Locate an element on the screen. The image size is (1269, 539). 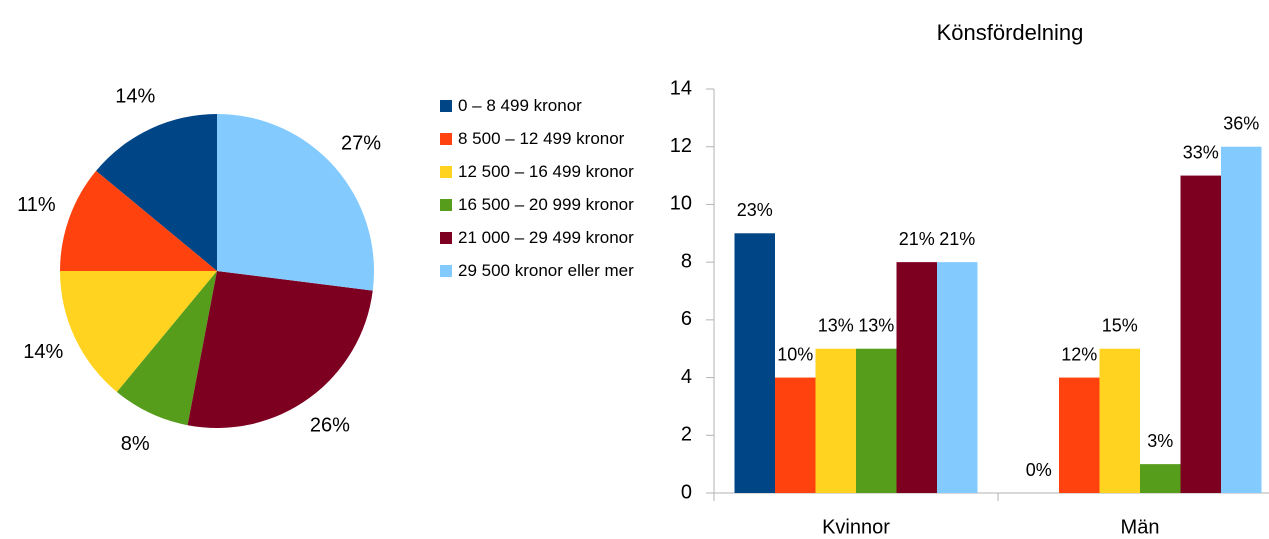
legend-item: 8 500 – 12 499 kronor is located at coordinates (541, 139).